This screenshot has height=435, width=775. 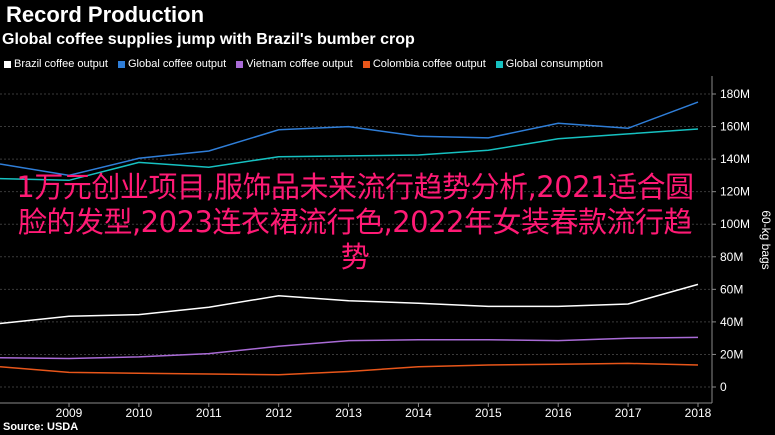 I want to click on x-tick-label: 2010, so click(x=139, y=413).